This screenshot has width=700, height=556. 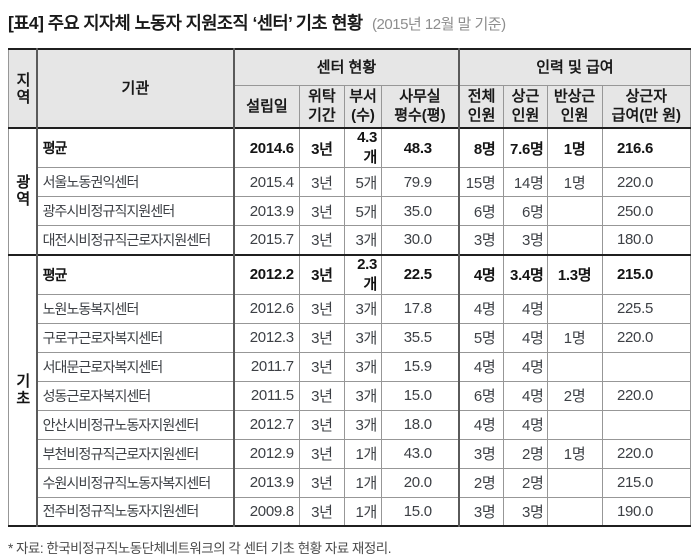 I want to click on value-cell: 15.9, so click(x=420, y=366).